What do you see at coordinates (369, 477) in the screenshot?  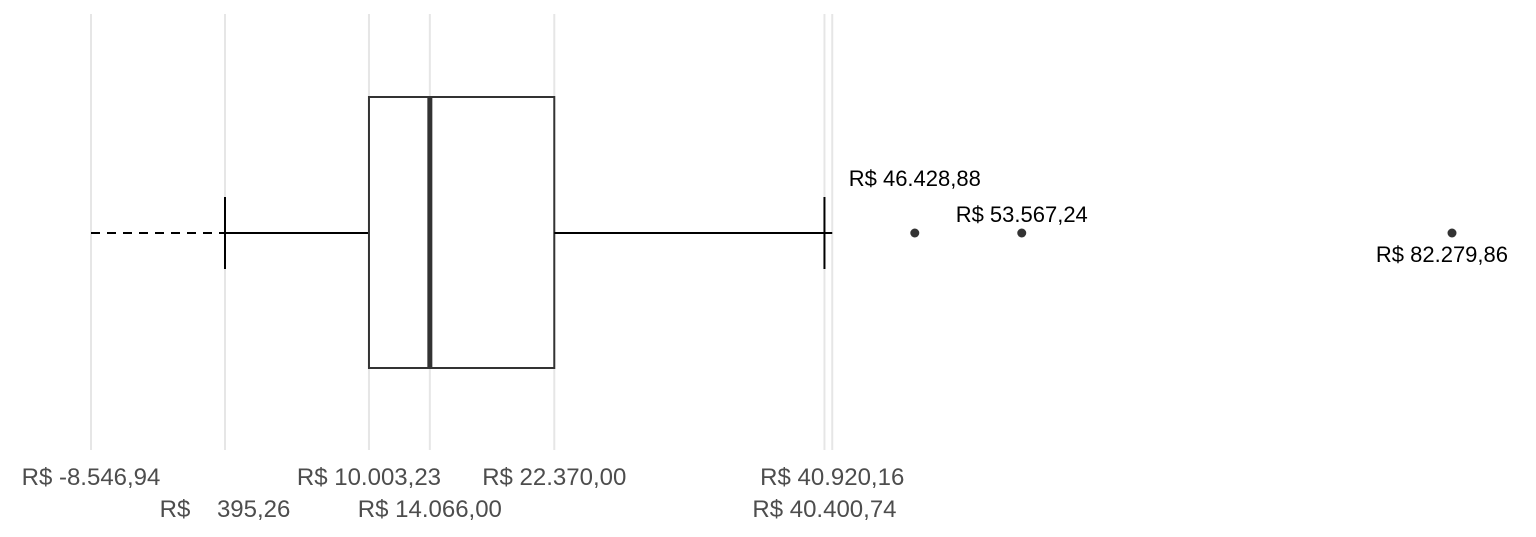 I see `tick-label-q1: R$ 10.003,23` at bounding box center [369, 477].